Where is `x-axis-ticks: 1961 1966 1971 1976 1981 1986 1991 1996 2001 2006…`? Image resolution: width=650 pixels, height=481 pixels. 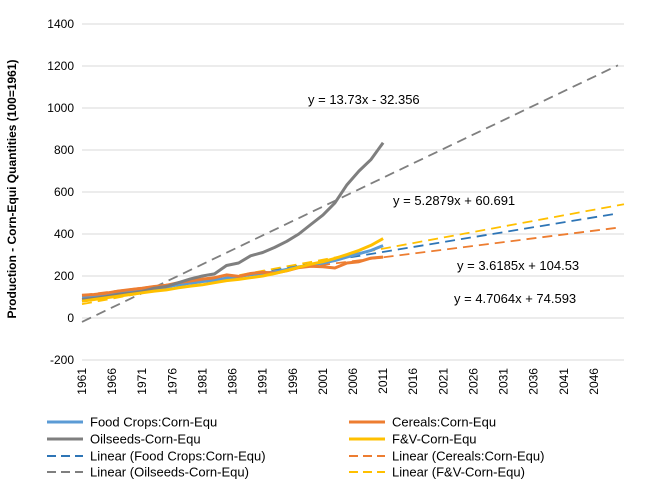
x-axis-ticks: 1961 1966 1971 1976 1981 1986 1991 1996 2001 2006… is located at coordinates (338, 381).